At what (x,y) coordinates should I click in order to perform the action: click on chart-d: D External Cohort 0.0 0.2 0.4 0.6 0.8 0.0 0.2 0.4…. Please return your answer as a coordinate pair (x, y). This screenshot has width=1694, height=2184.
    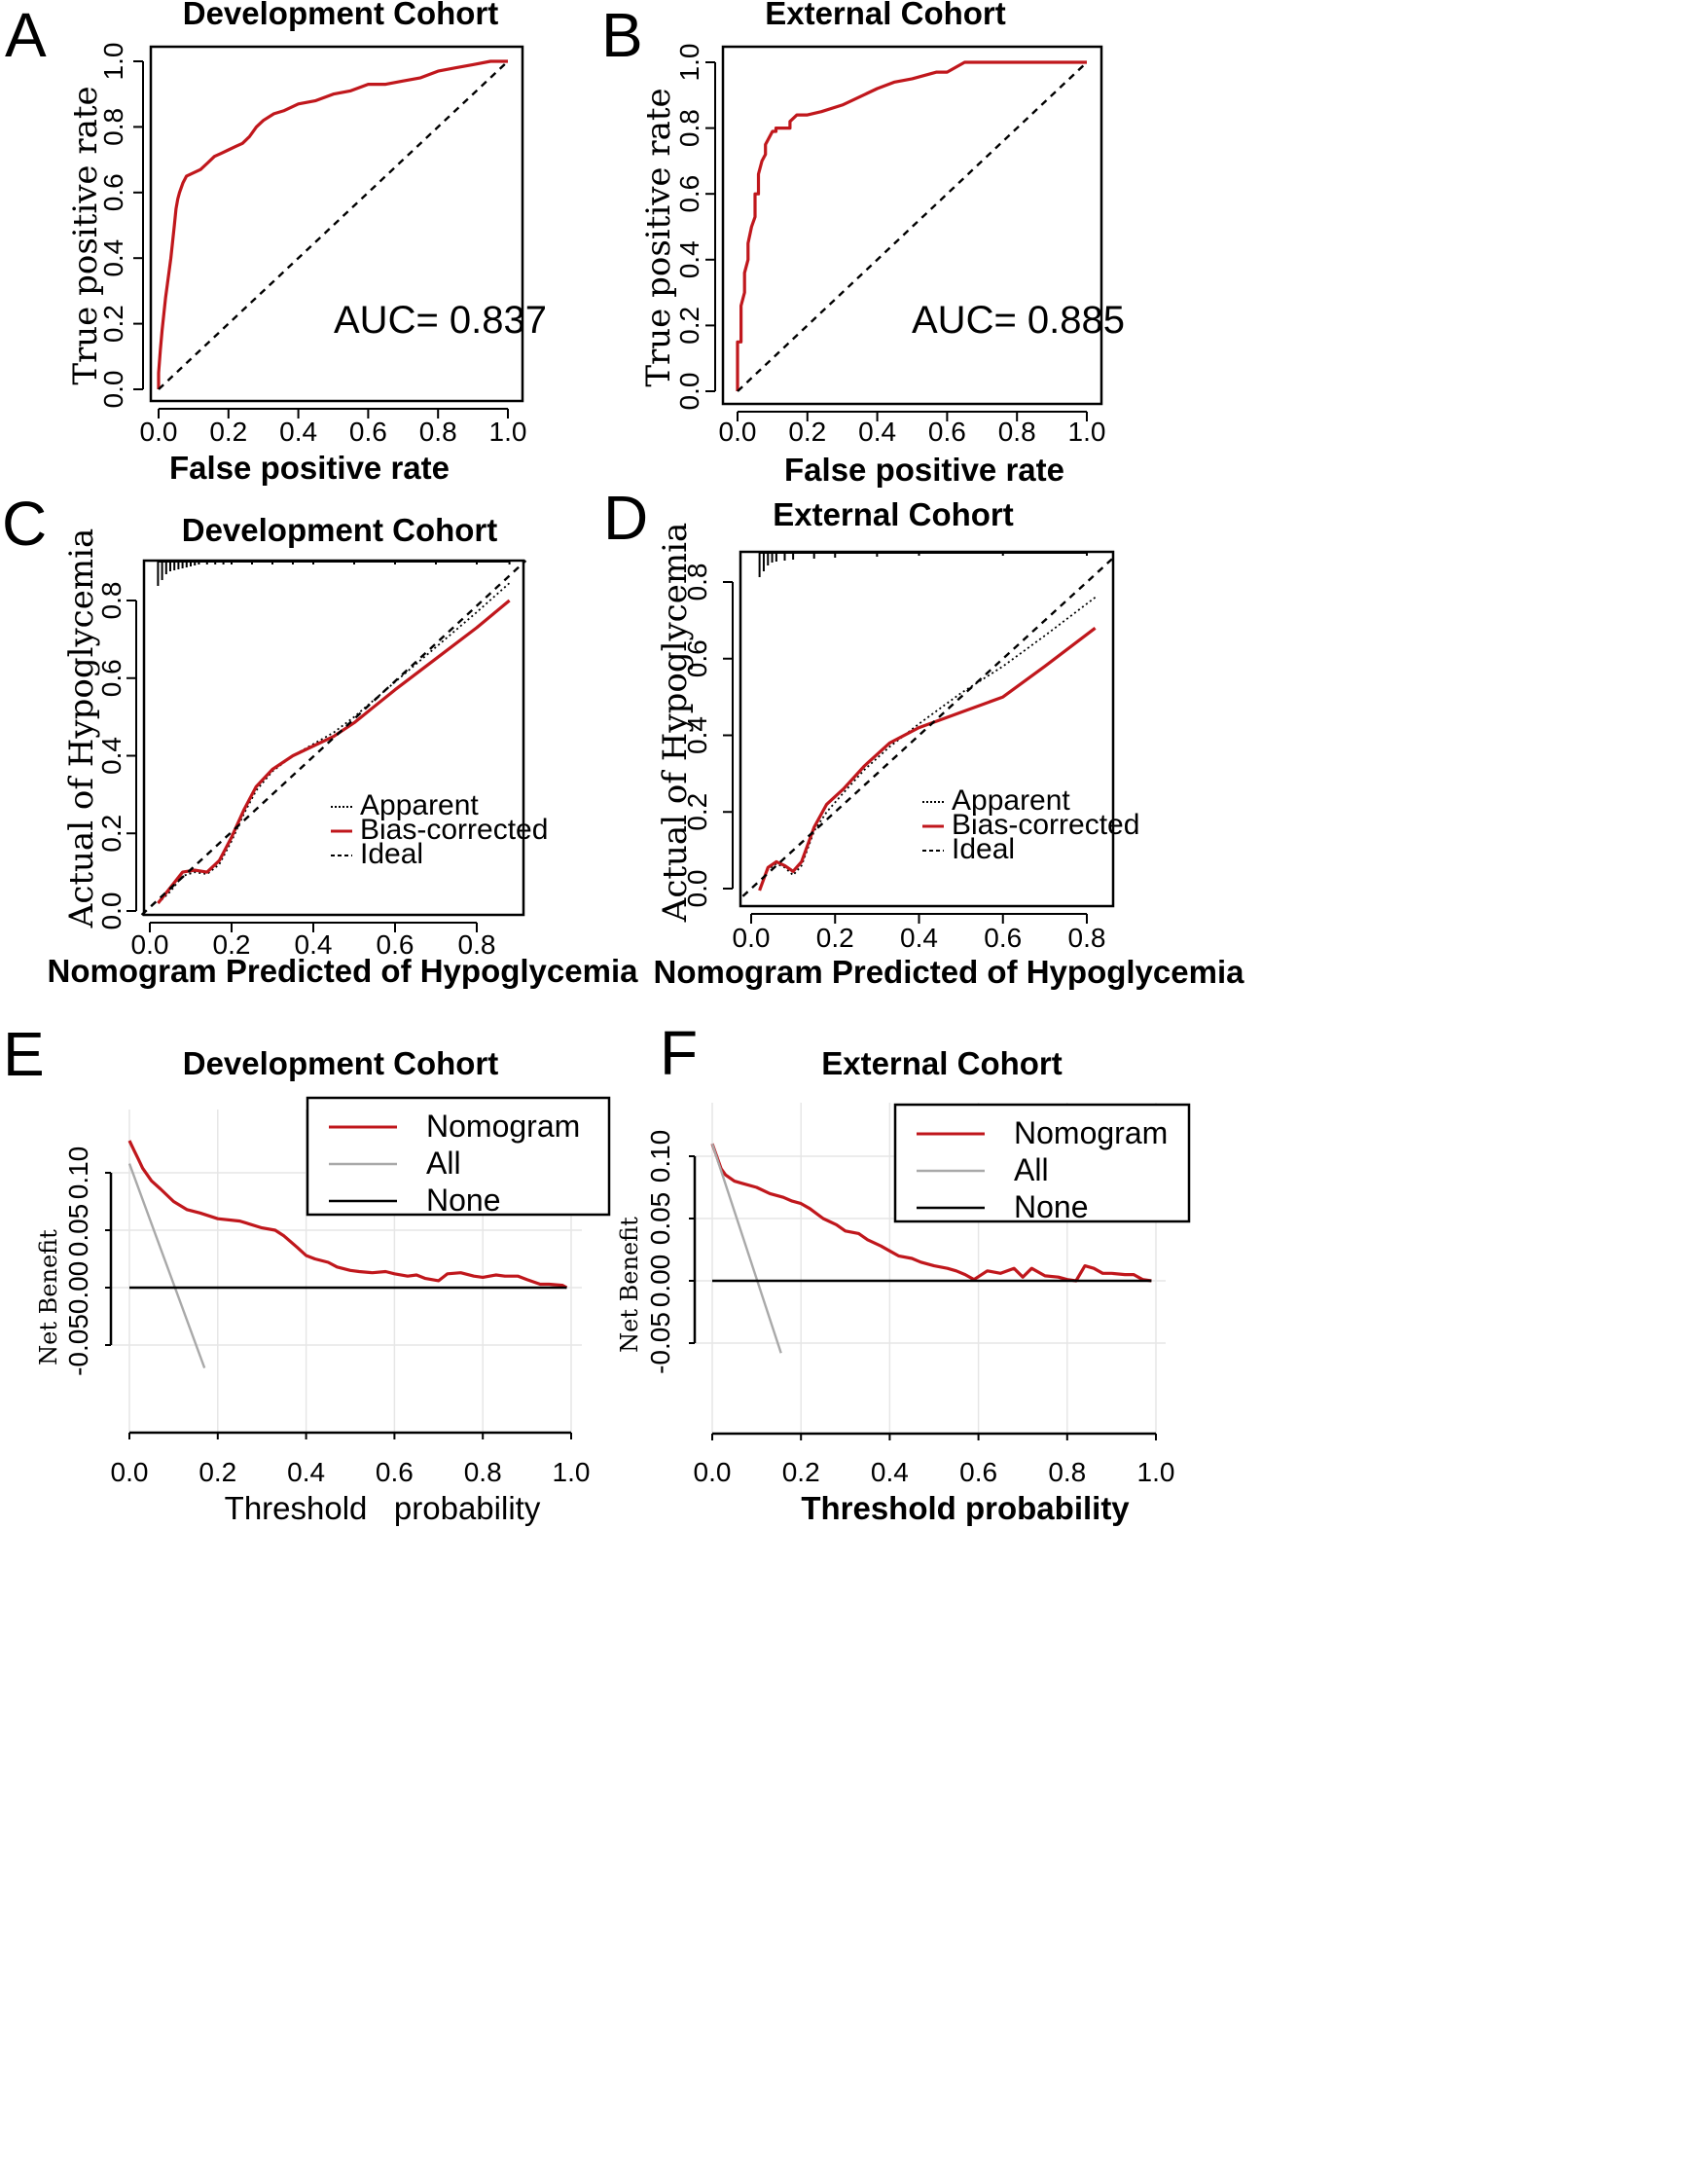
    Looking at the image, I should click on (923, 736).